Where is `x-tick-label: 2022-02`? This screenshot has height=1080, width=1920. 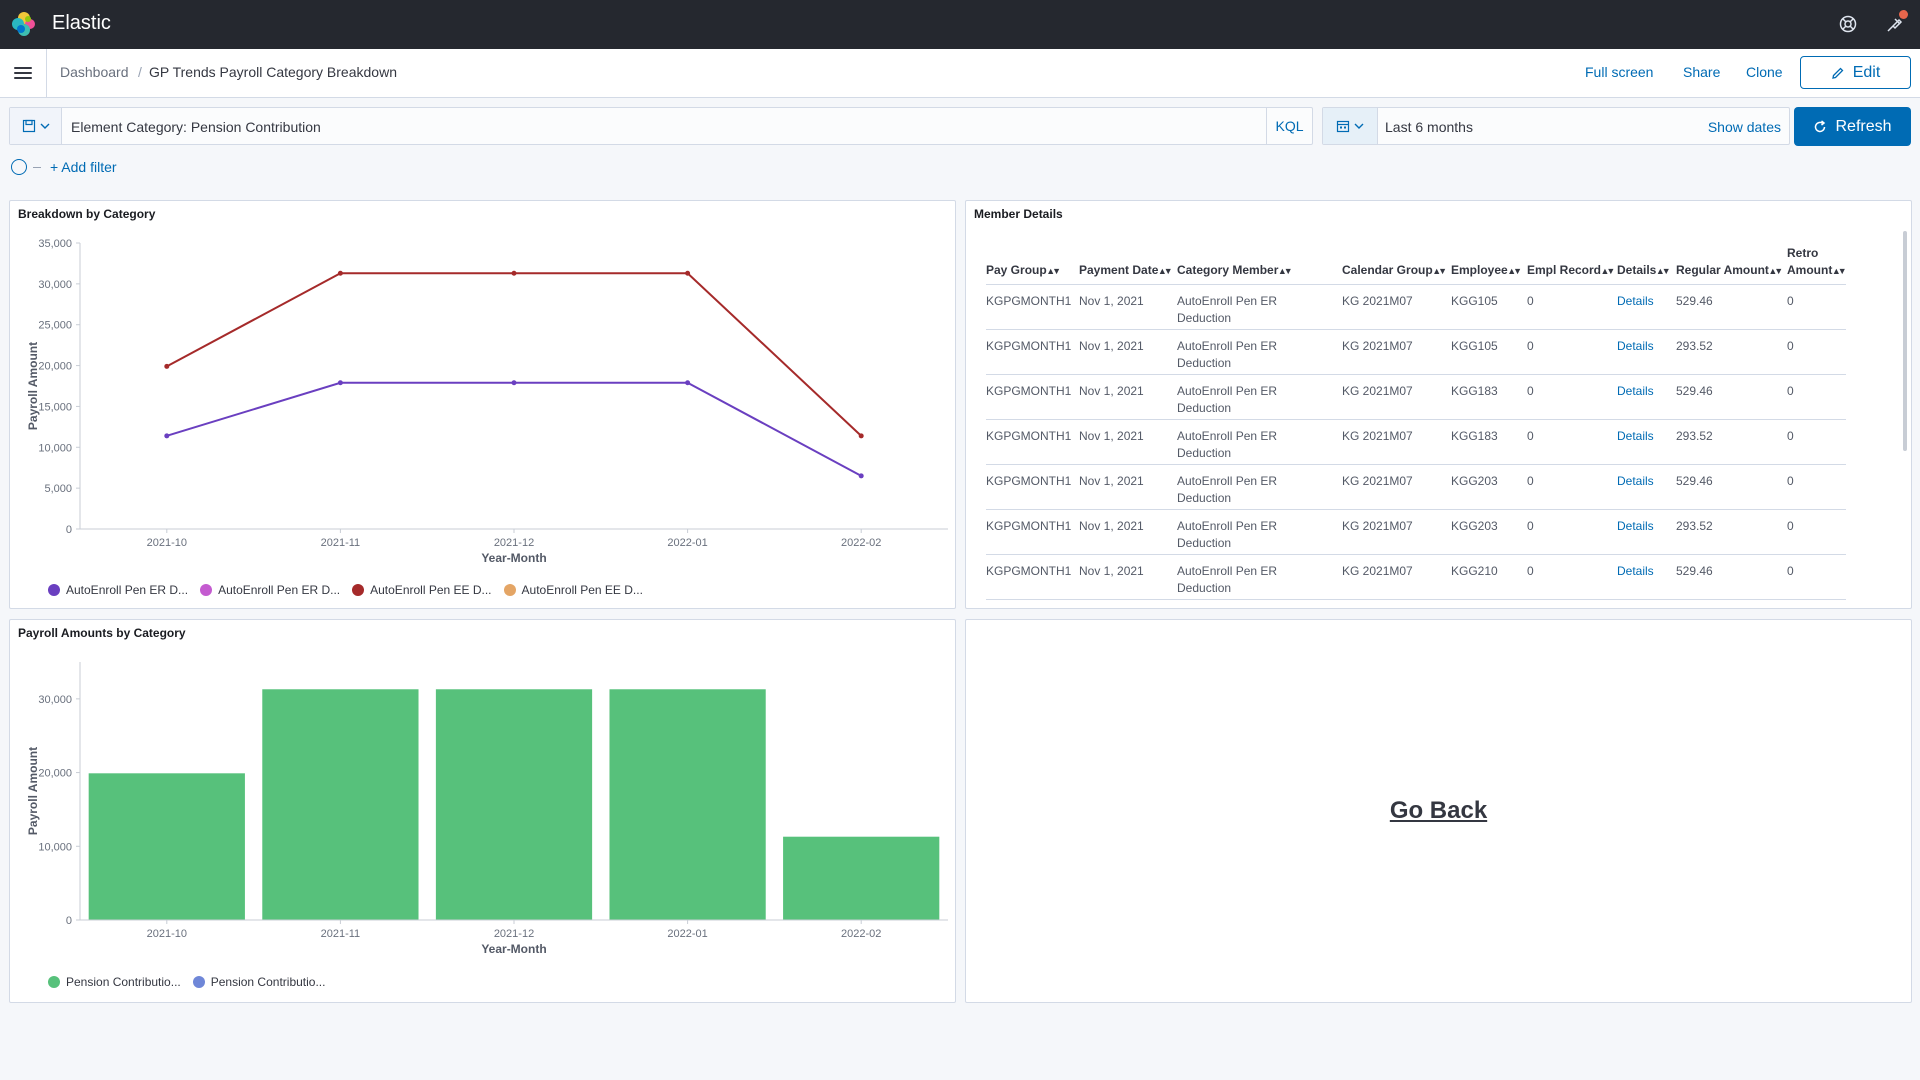
x-tick-label: 2022-02 is located at coordinates (861, 934).